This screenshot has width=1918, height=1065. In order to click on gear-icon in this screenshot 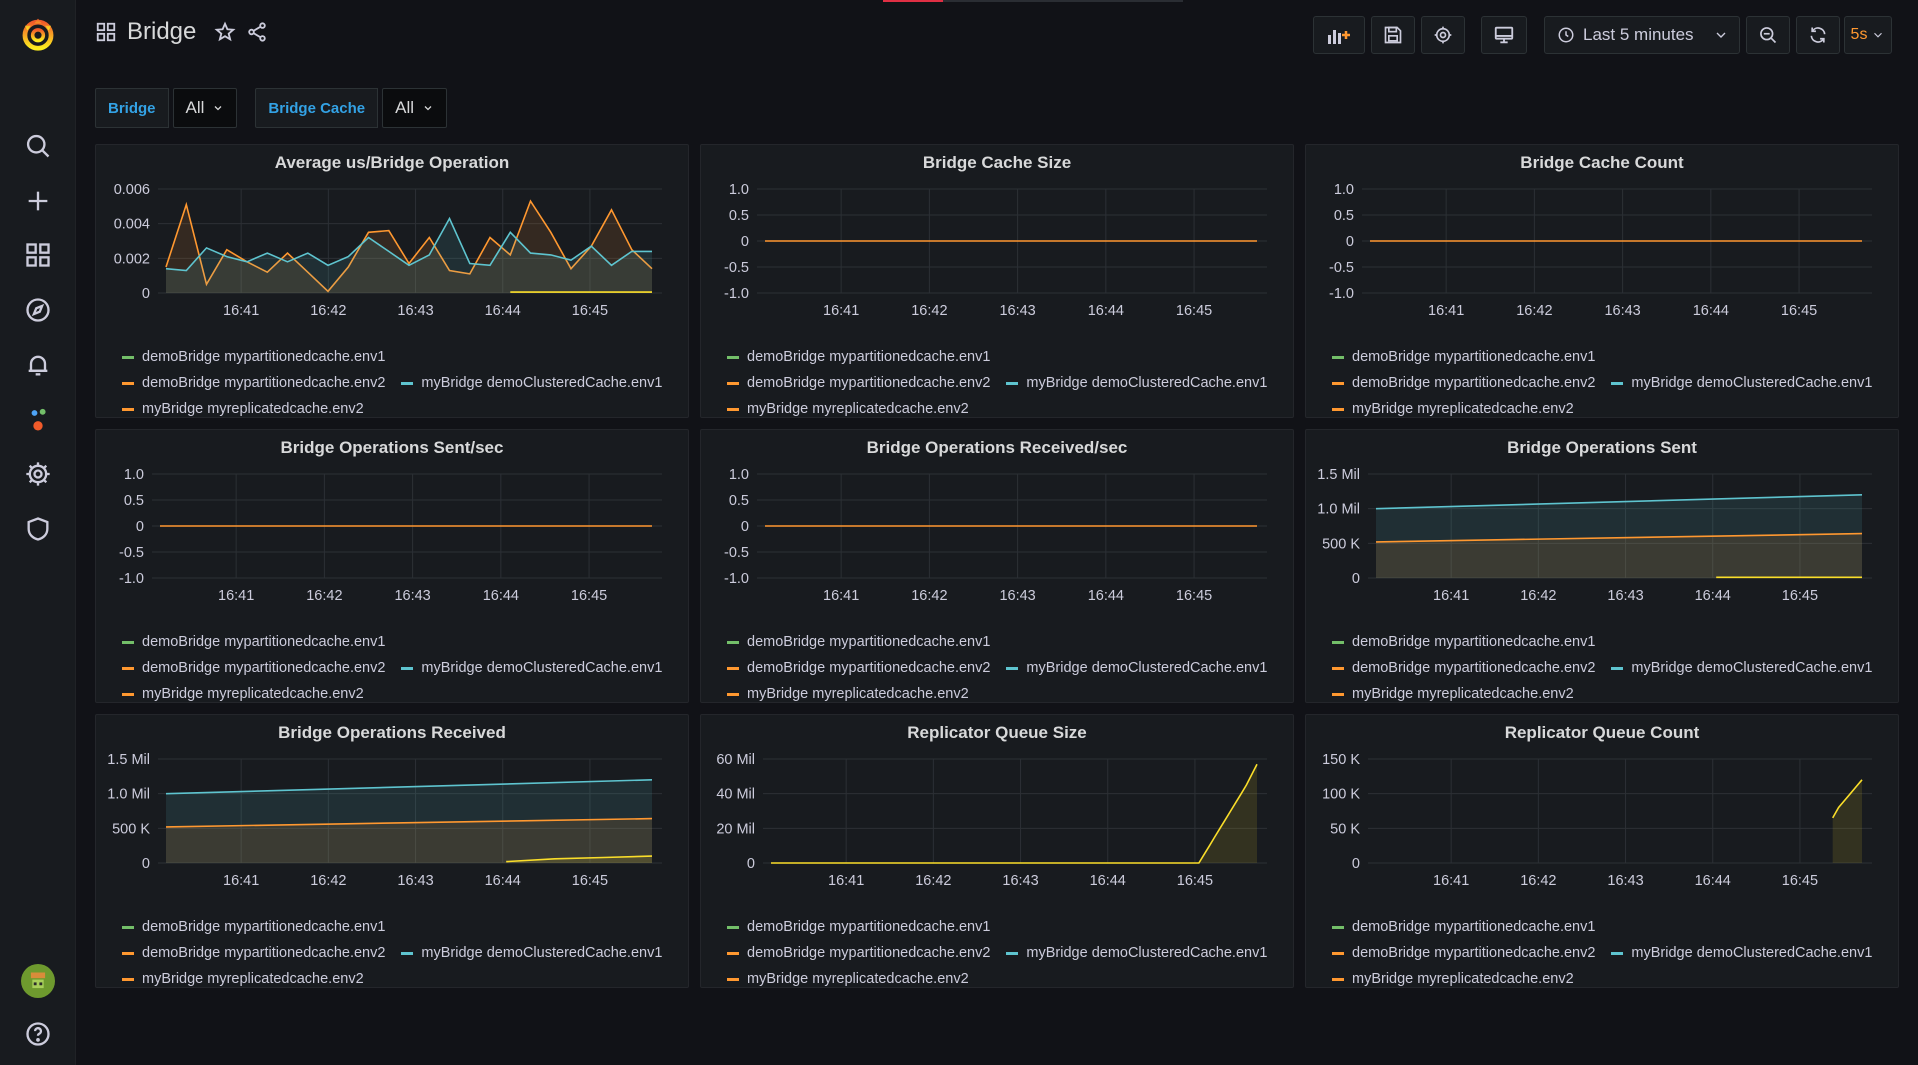, I will do `click(38, 474)`.